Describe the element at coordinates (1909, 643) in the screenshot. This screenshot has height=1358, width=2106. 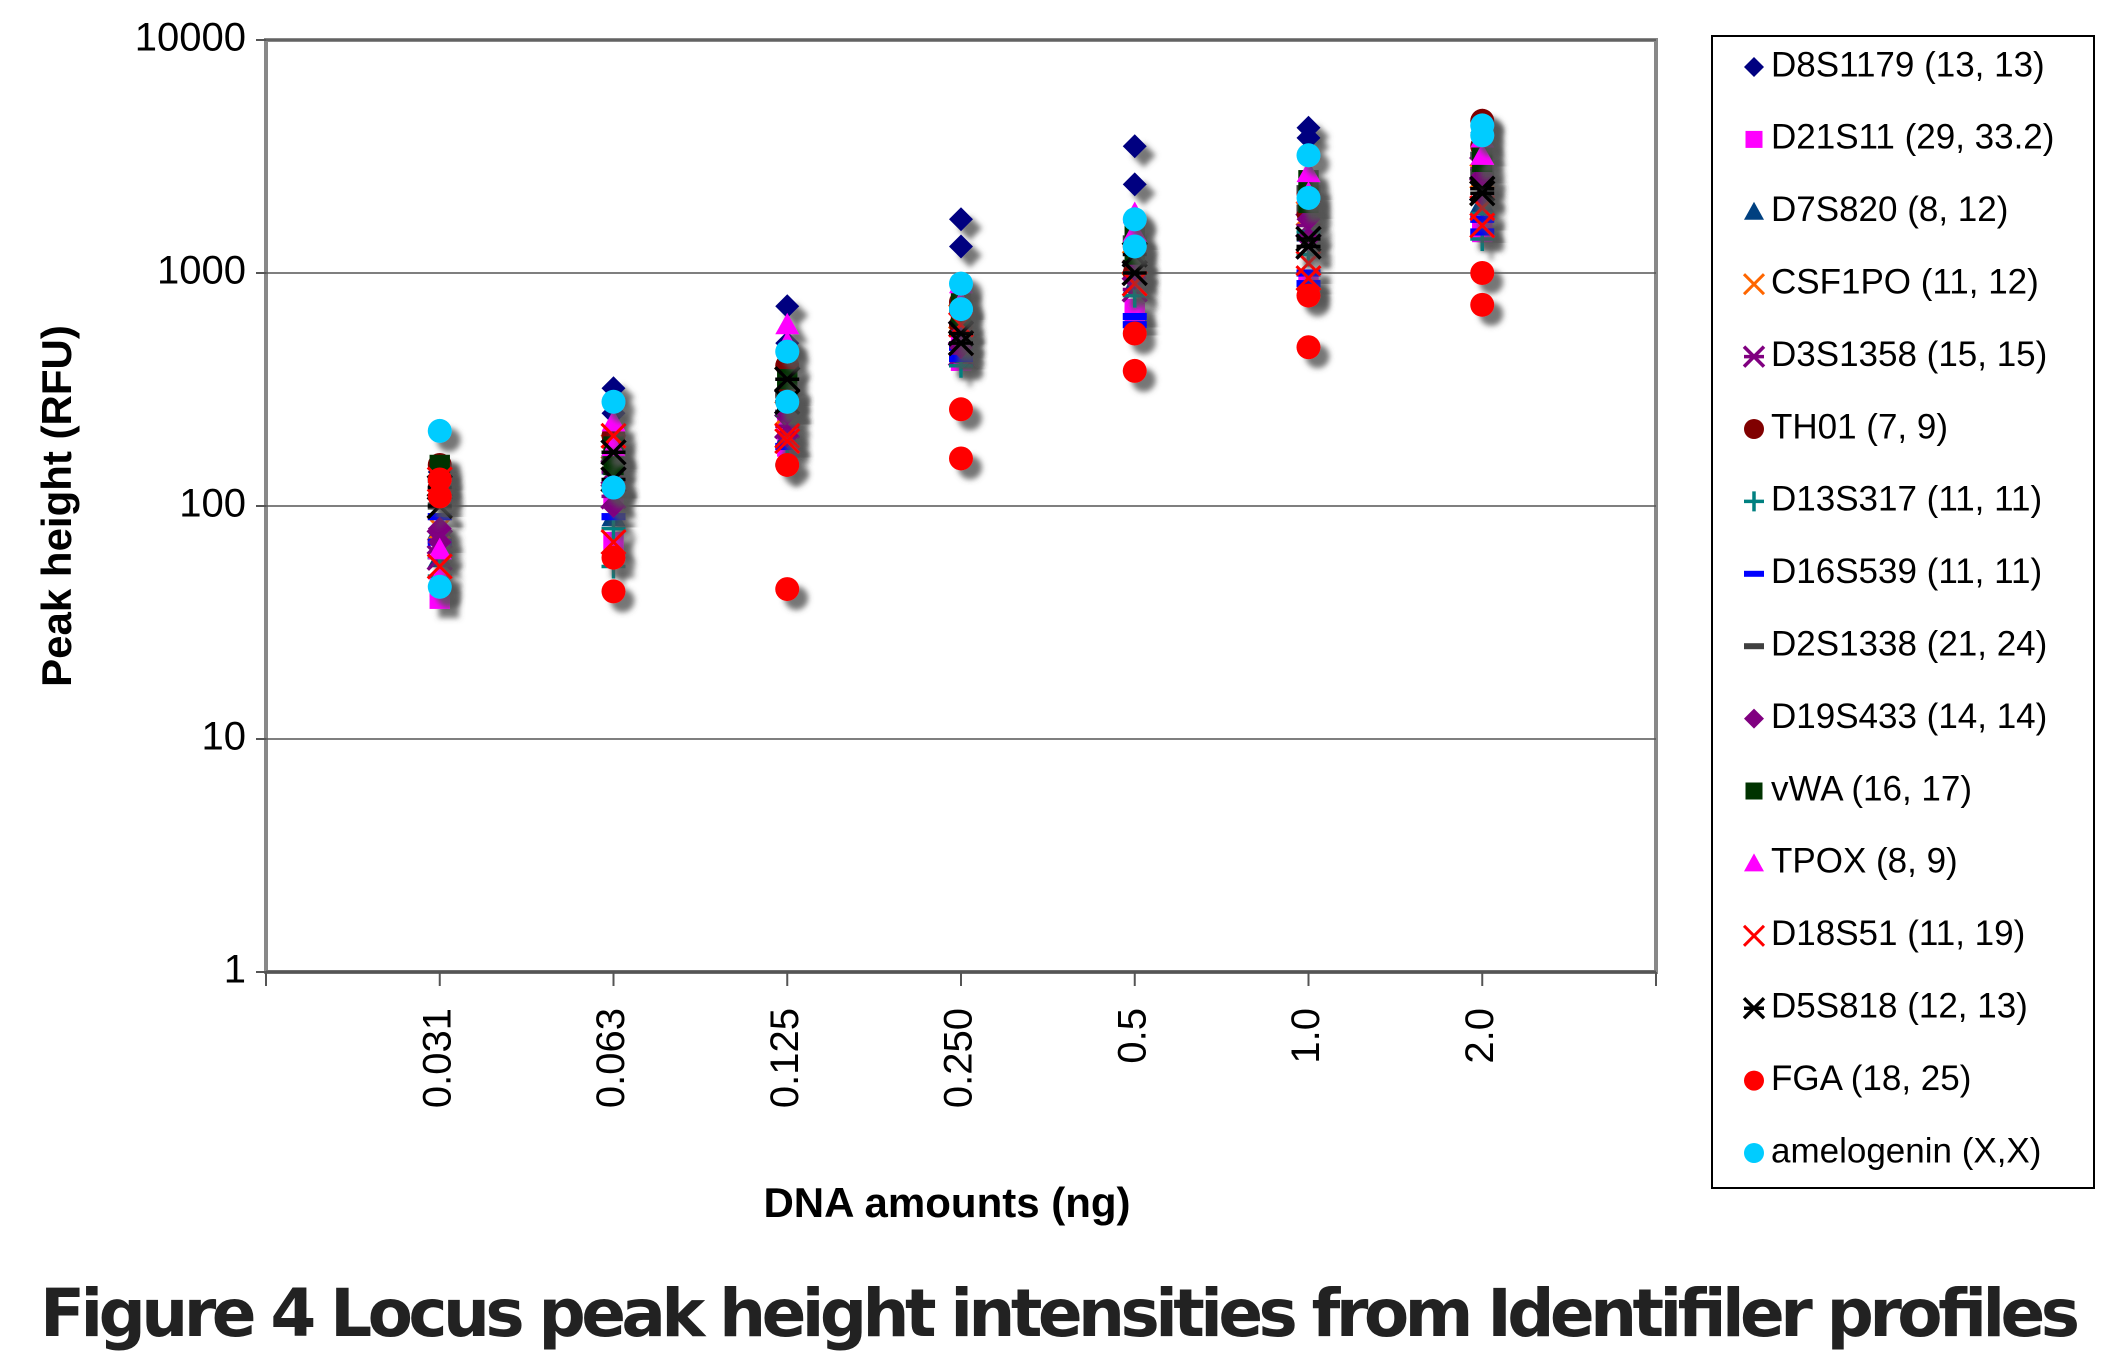
I see `legend-label: D2S1338 (21, 24)` at that location.